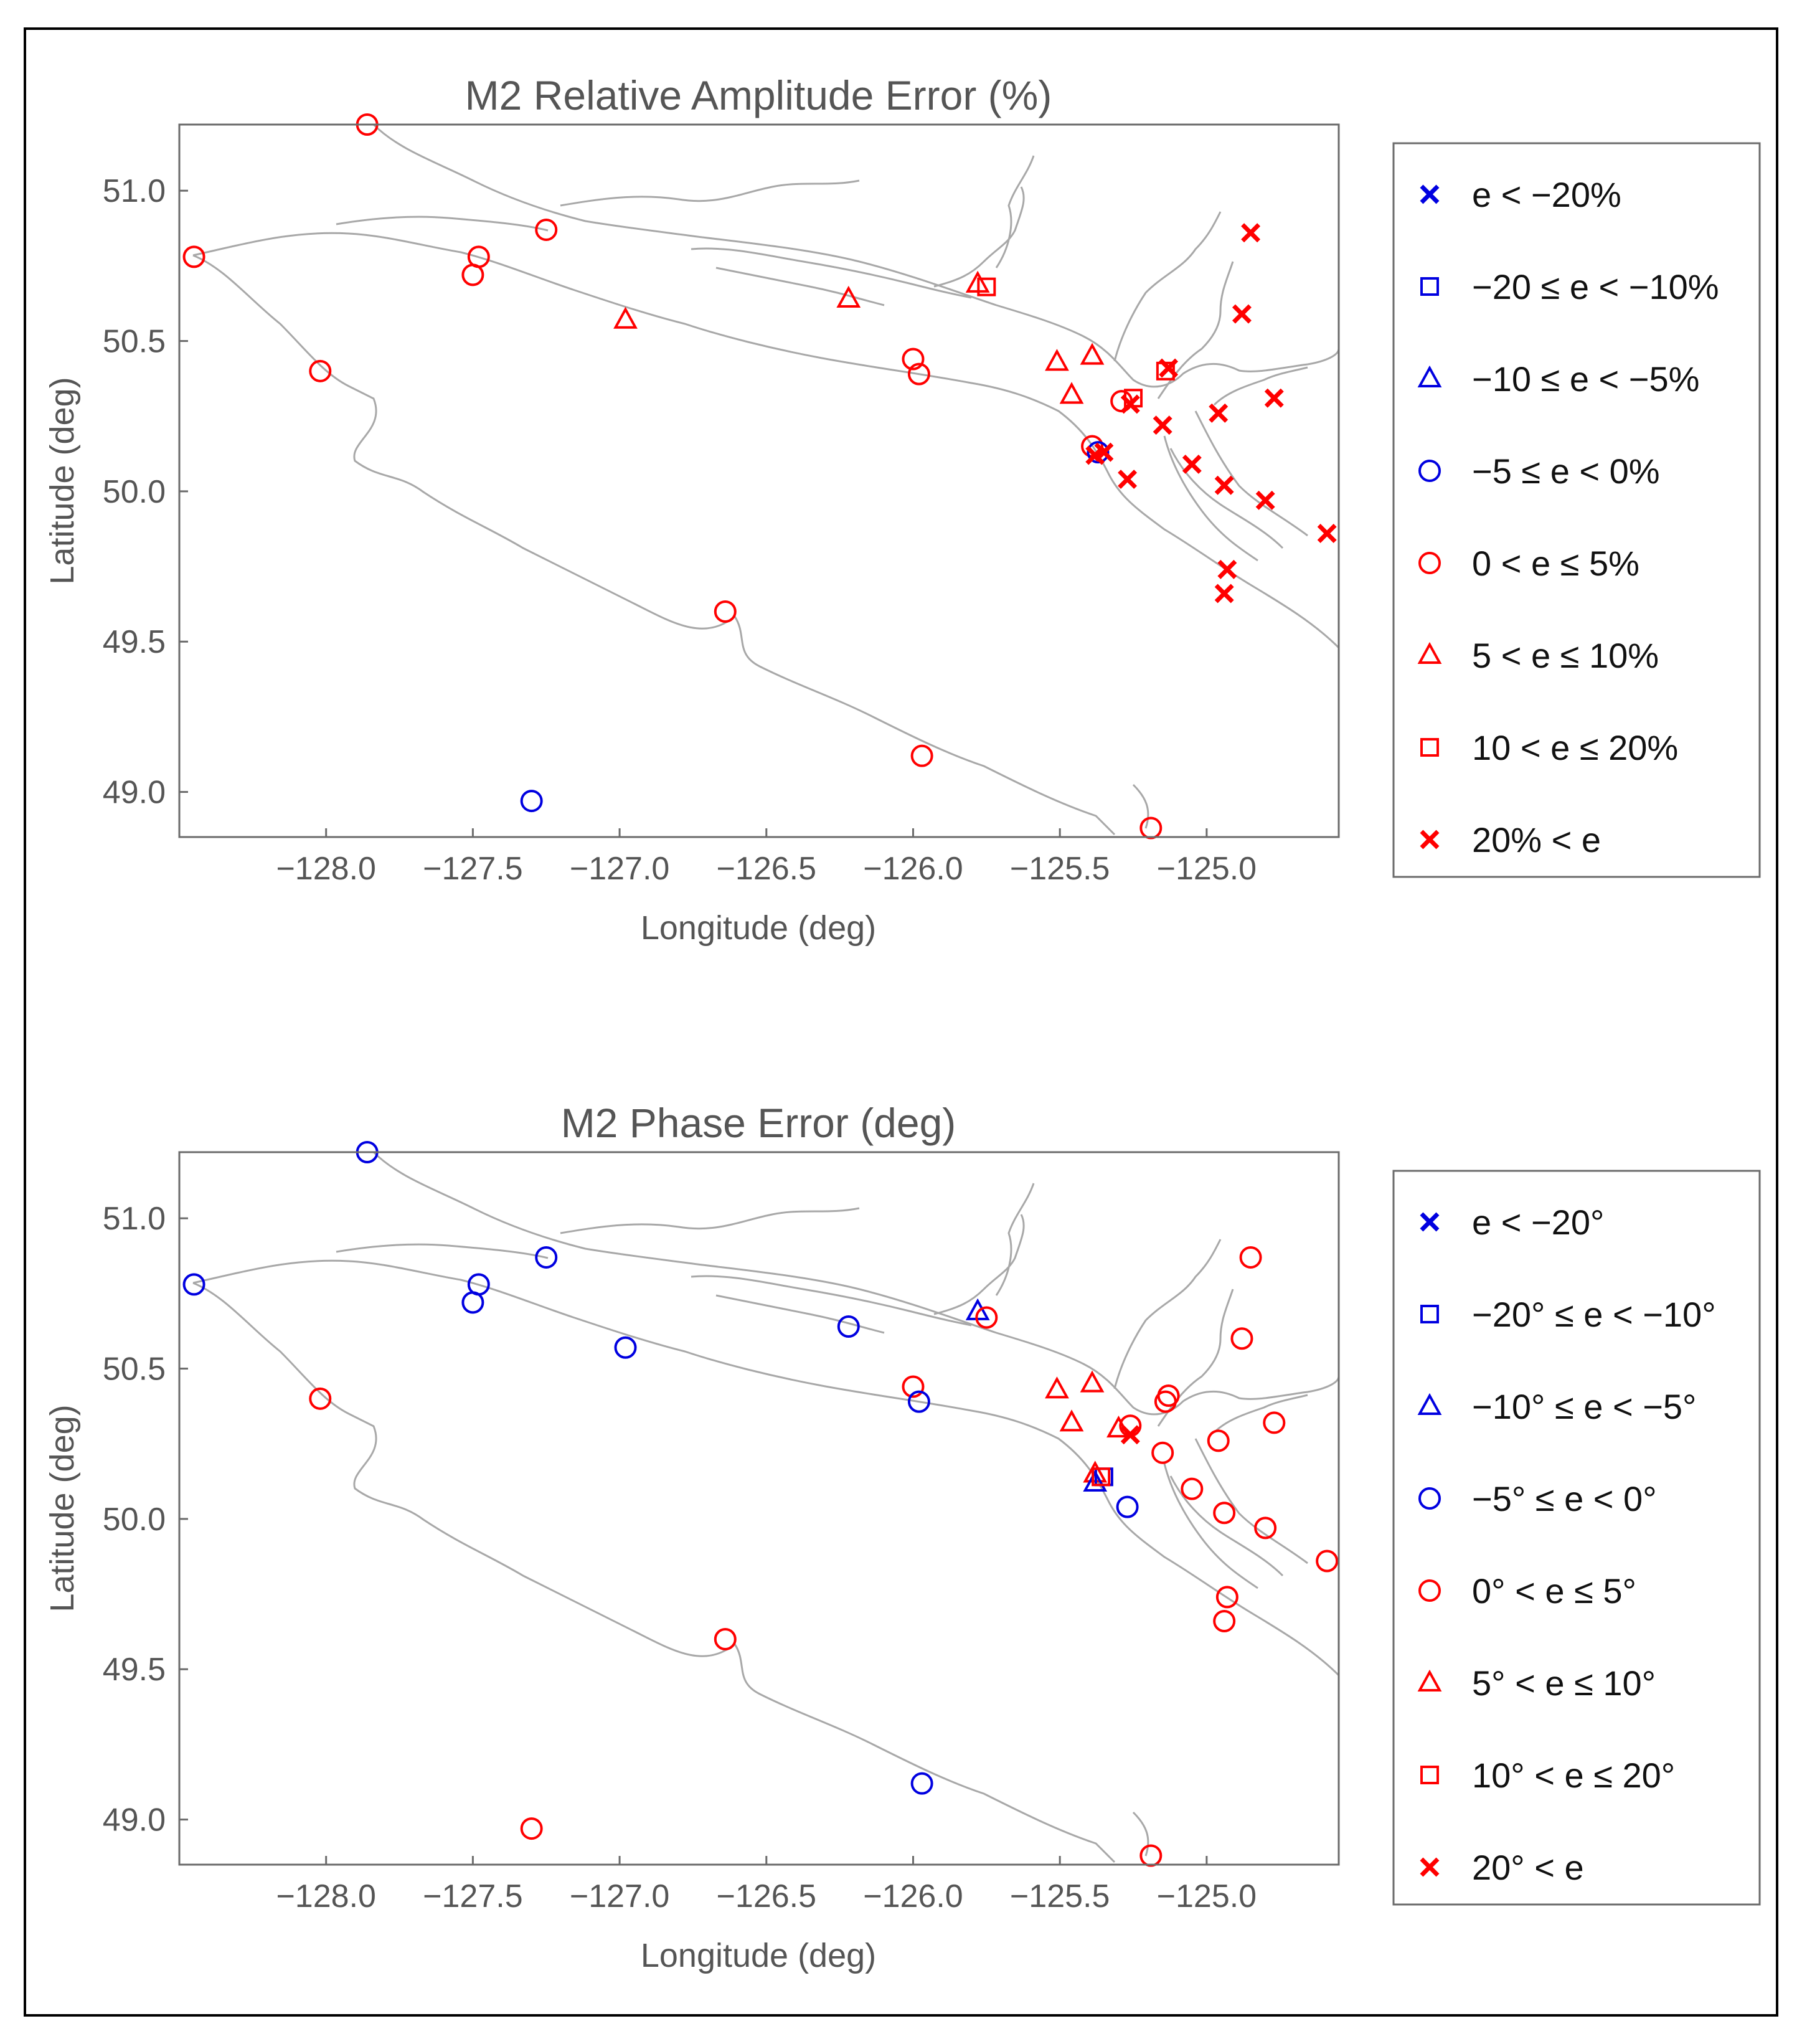 The width and height of the screenshot is (1802, 2044). I want to click on y-tick-label: 50.5, so click(134, 1369).